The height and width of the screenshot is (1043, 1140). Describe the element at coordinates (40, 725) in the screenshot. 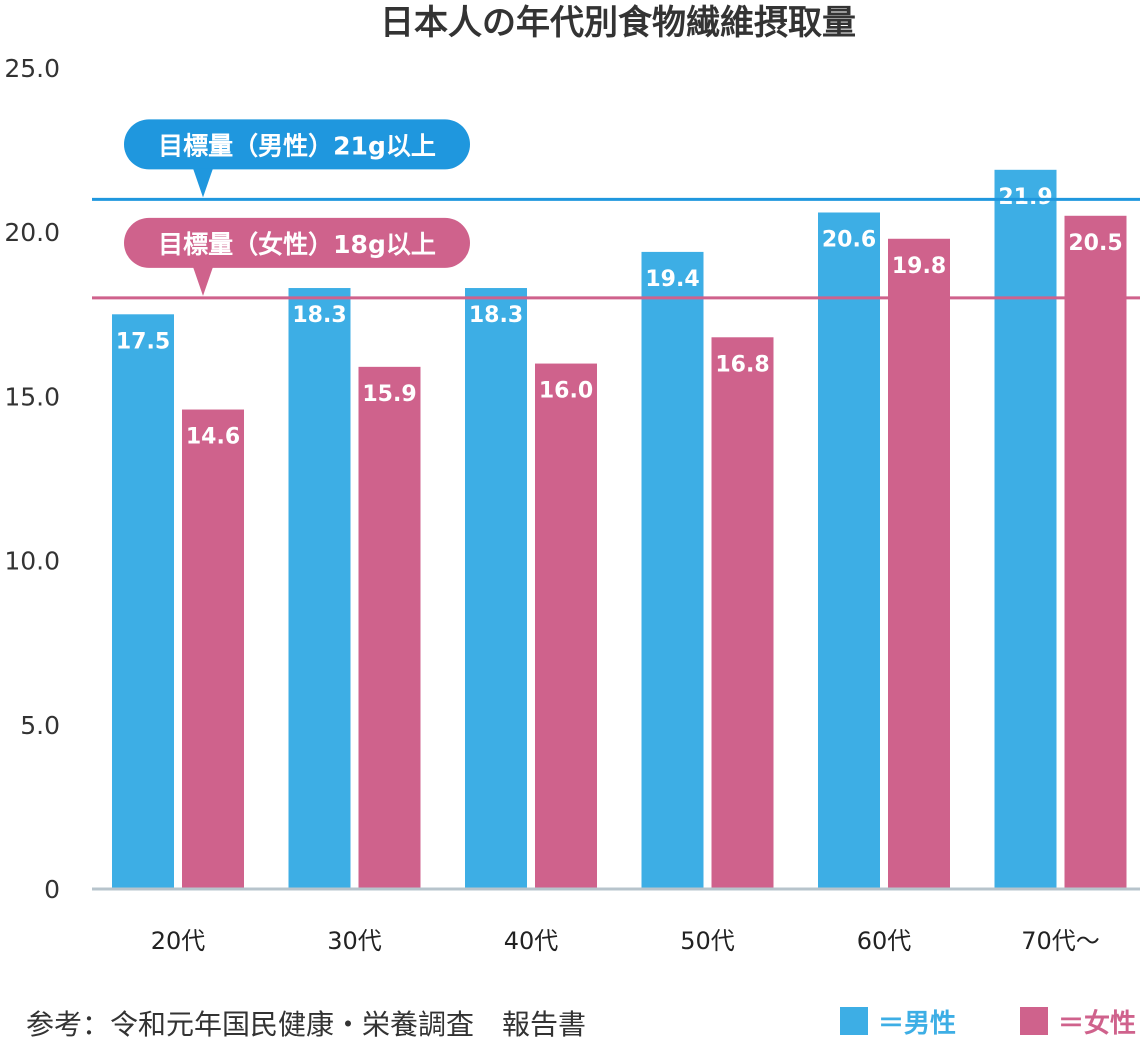

I see `y-tick-label: 5.0` at that location.